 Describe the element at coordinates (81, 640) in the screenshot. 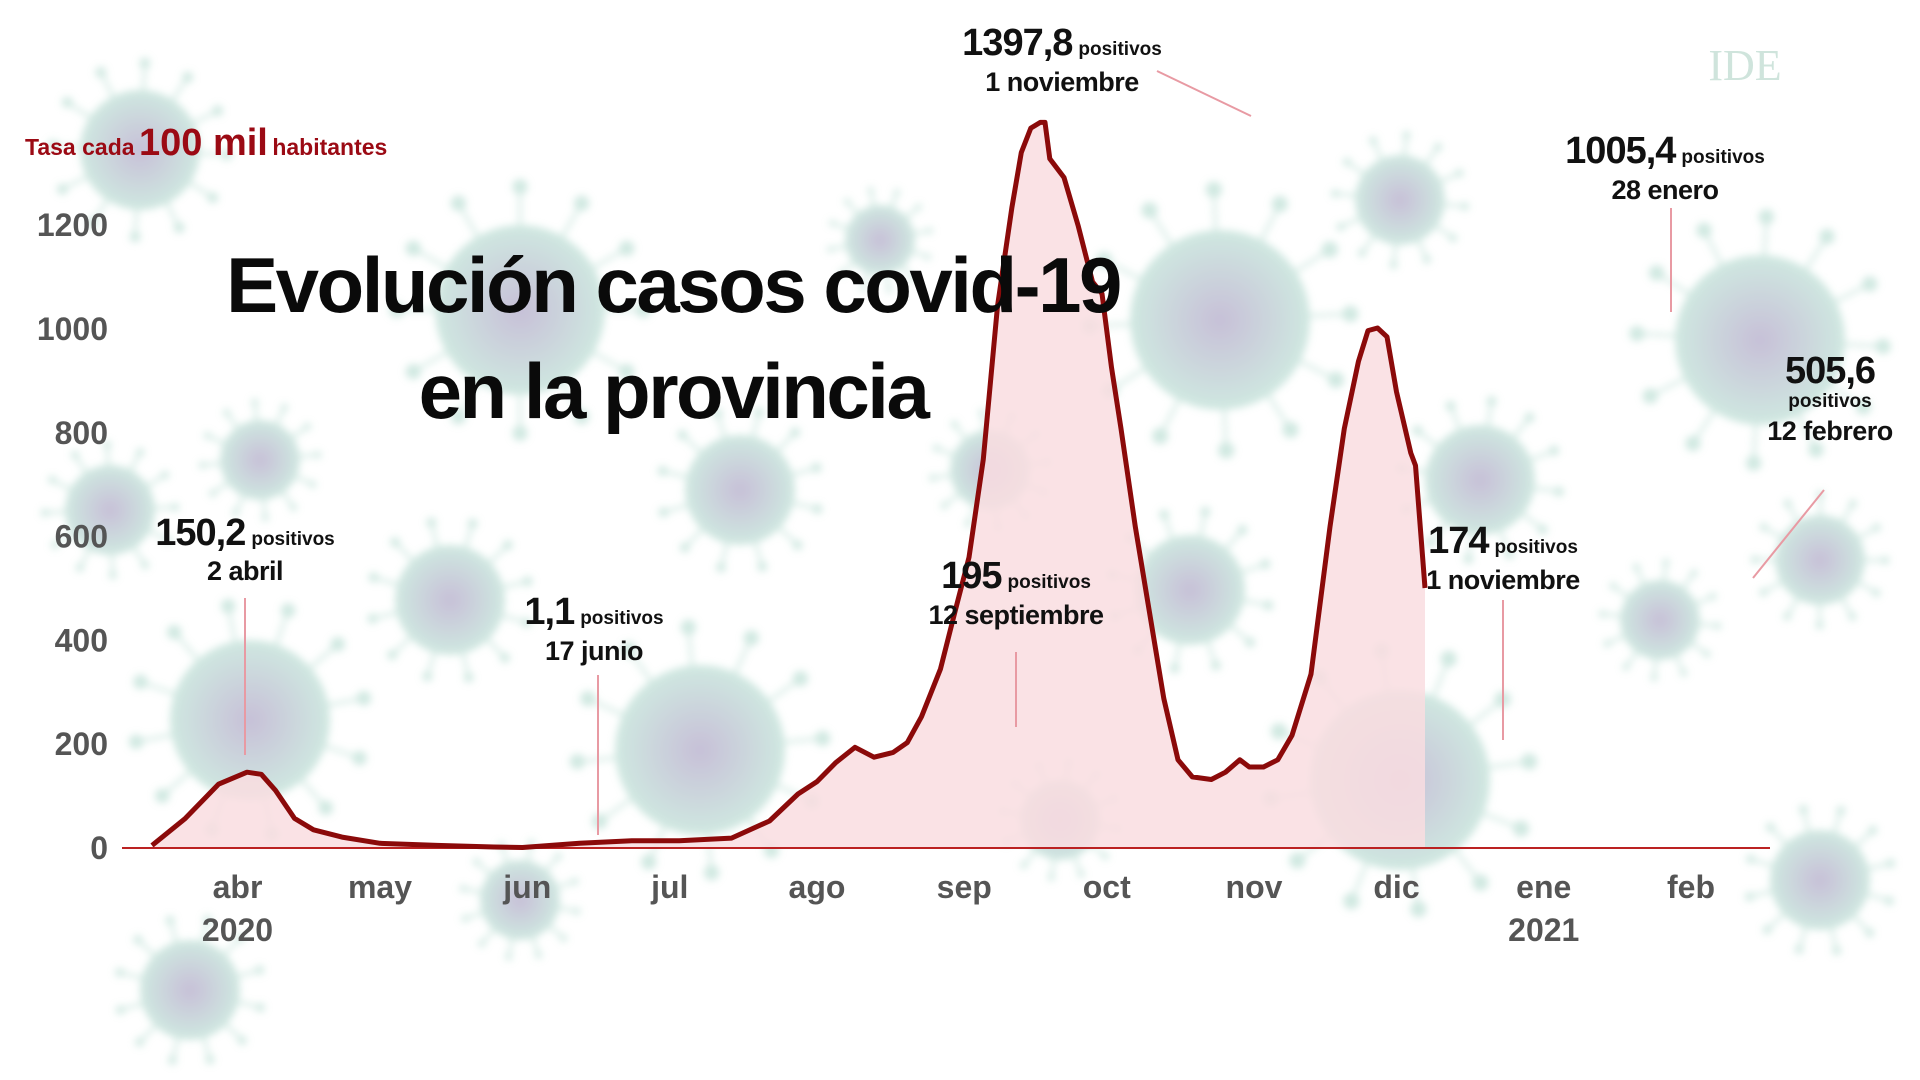

I see `y-tick-label: 400` at that location.